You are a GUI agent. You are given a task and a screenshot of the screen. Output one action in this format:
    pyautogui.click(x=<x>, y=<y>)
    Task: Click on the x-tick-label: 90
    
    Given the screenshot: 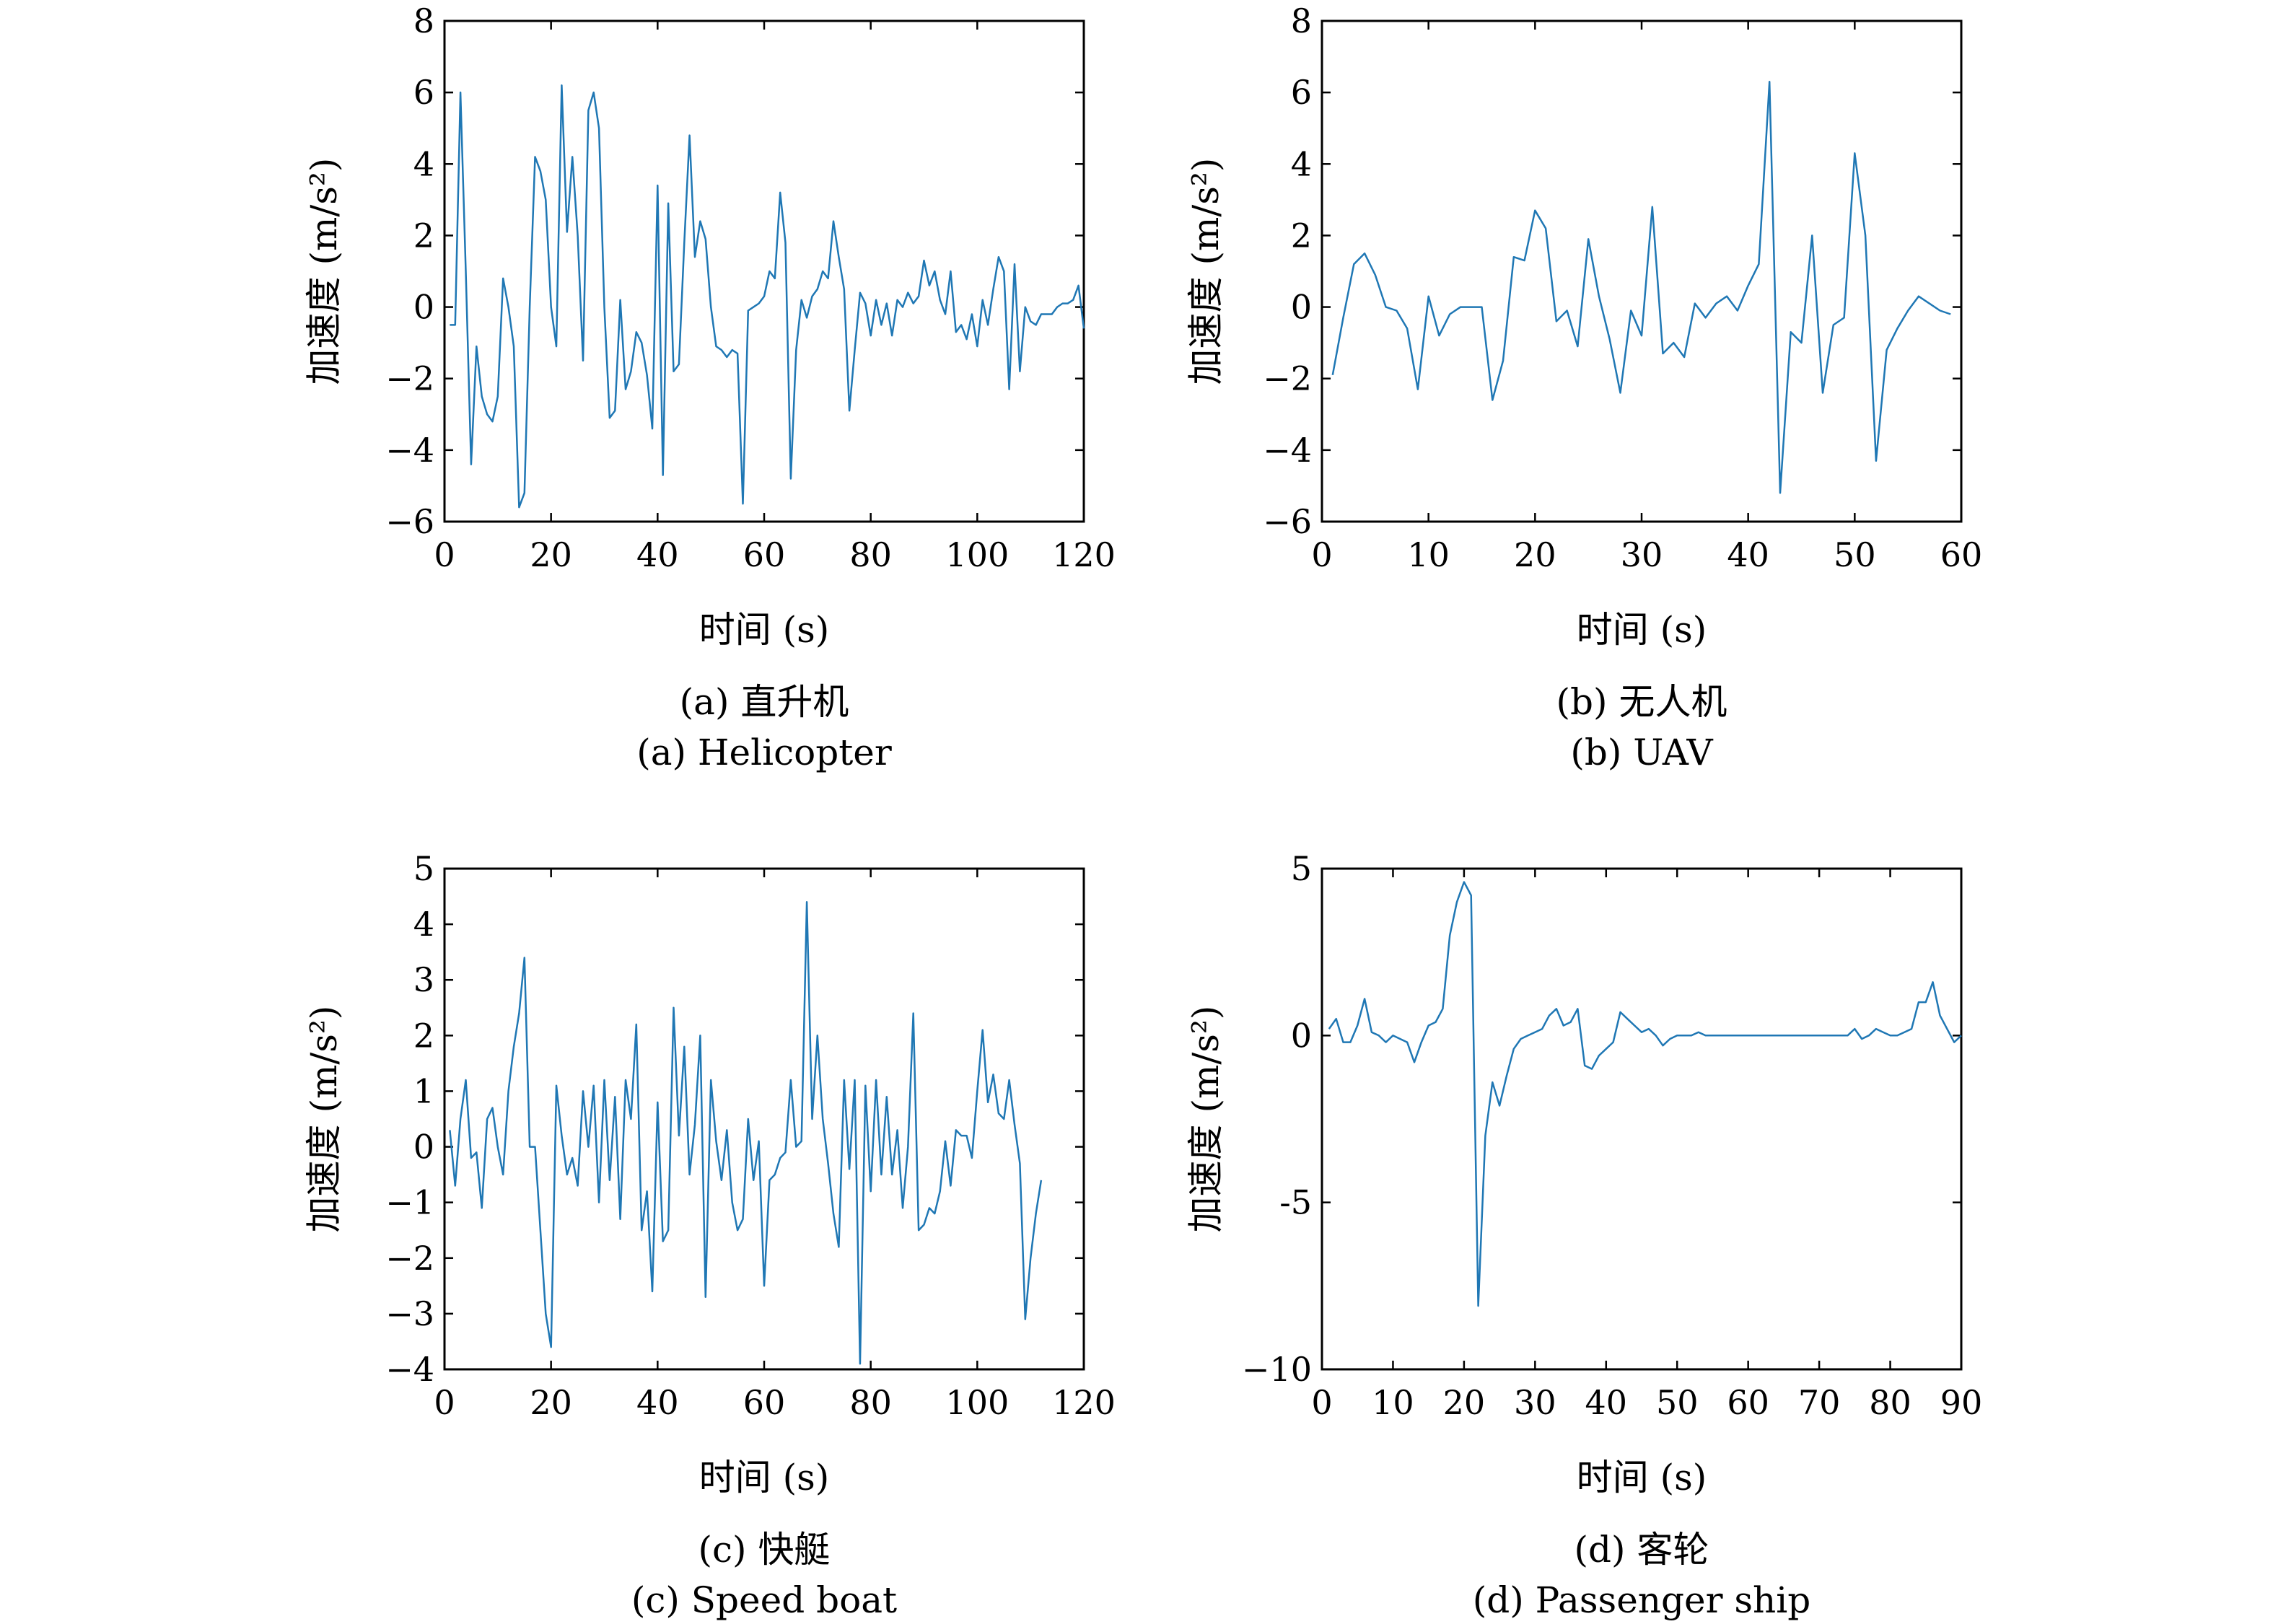 What is the action you would take?
    pyautogui.click(x=1961, y=1402)
    